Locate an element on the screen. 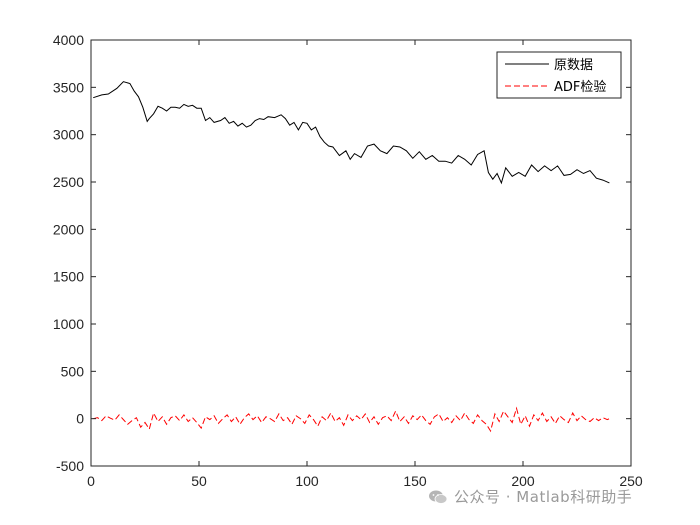 The height and width of the screenshot is (525, 700). x-tick-label: 50 is located at coordinates (199, 481).